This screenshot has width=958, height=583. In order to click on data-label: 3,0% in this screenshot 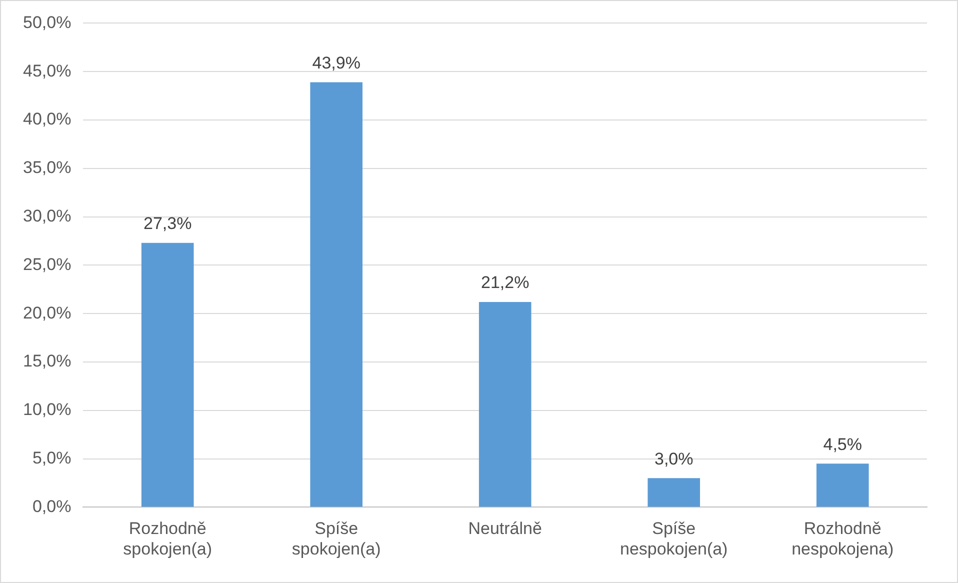, I will do `click(674, 458)`.